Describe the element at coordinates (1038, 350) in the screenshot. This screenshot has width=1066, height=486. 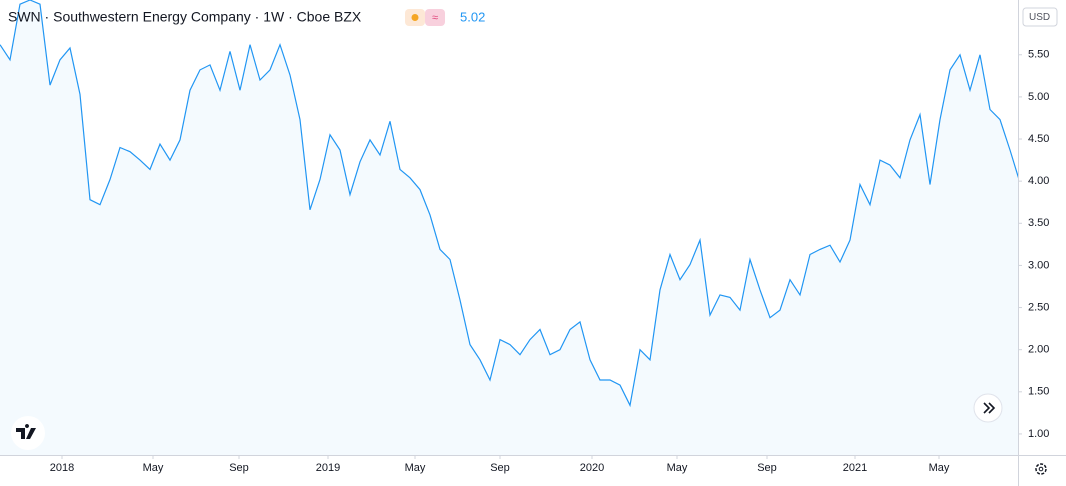
I see `y-tick-label: 2.00` at that location.